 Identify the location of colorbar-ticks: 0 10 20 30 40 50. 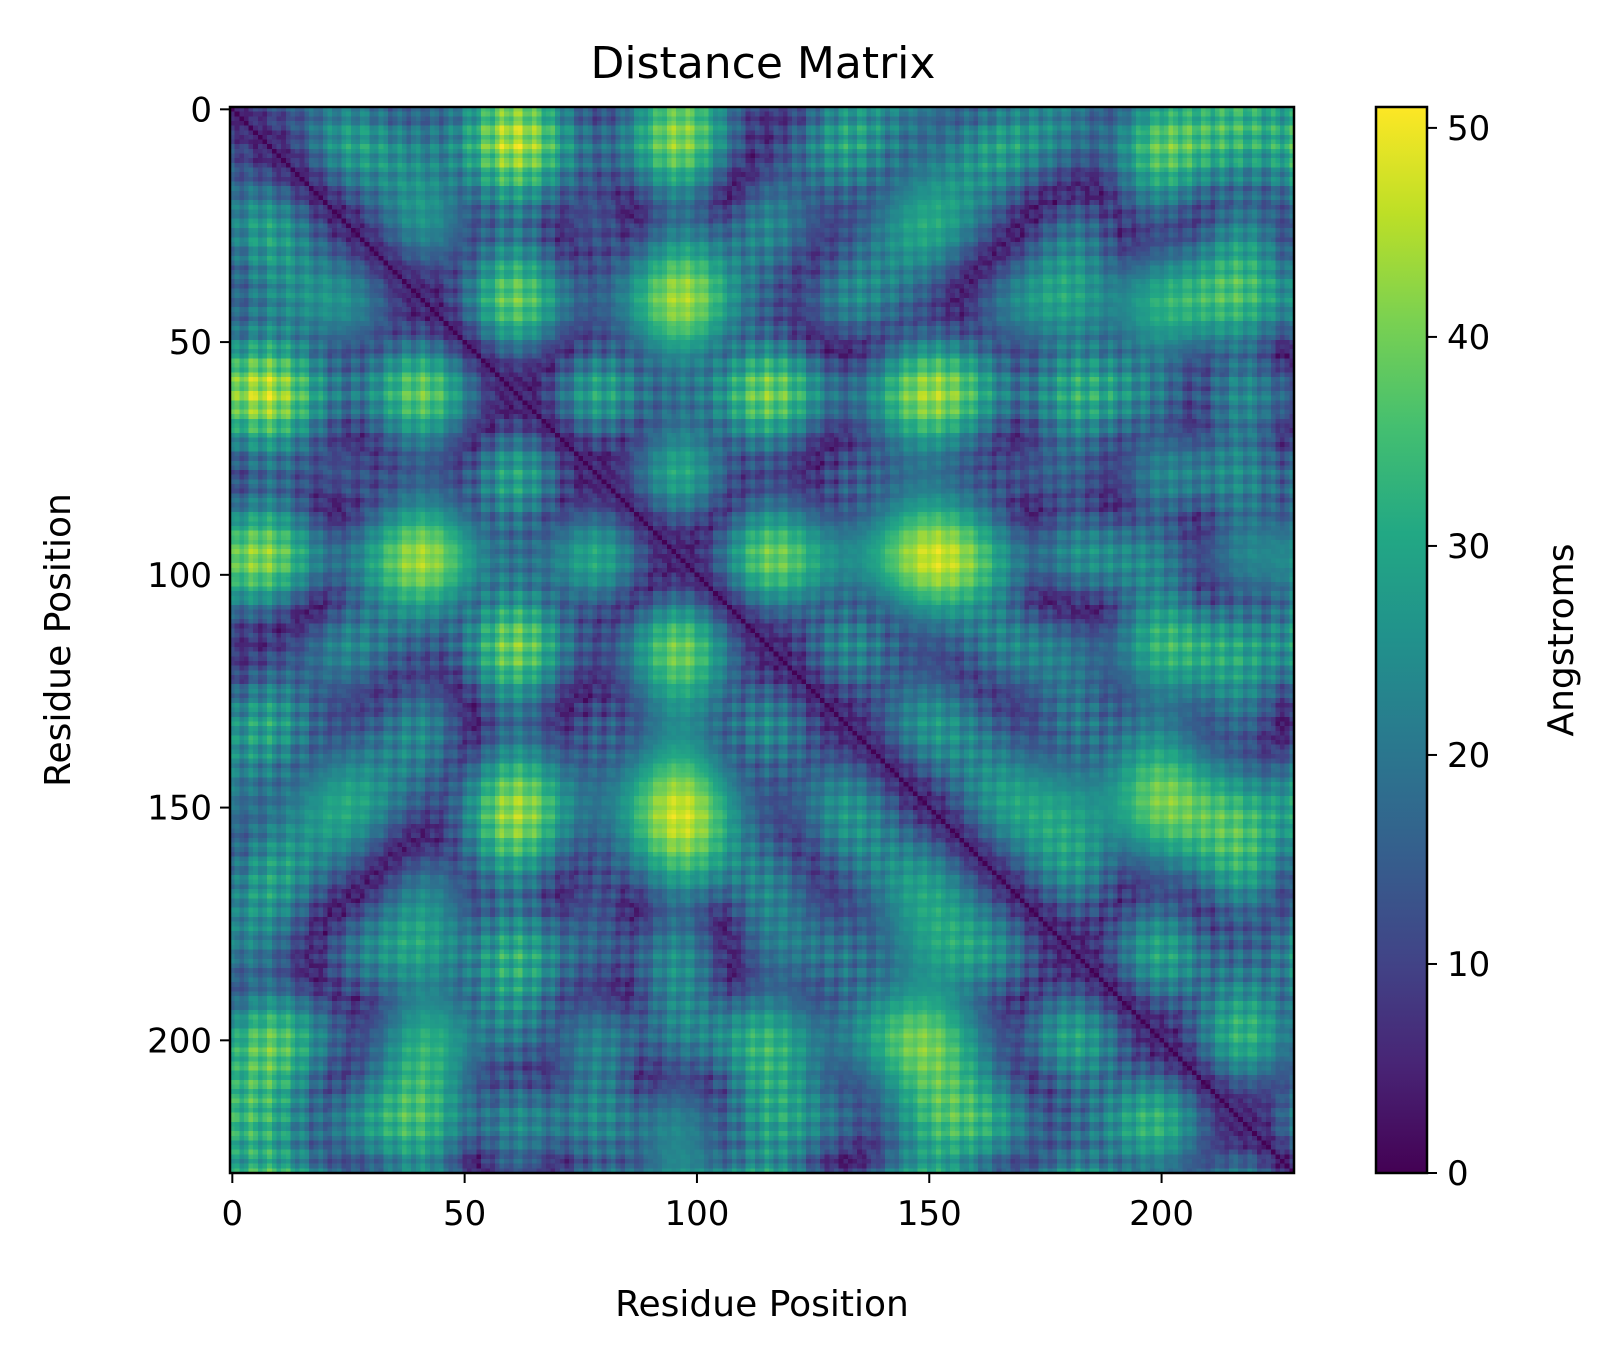
(1458, 651).